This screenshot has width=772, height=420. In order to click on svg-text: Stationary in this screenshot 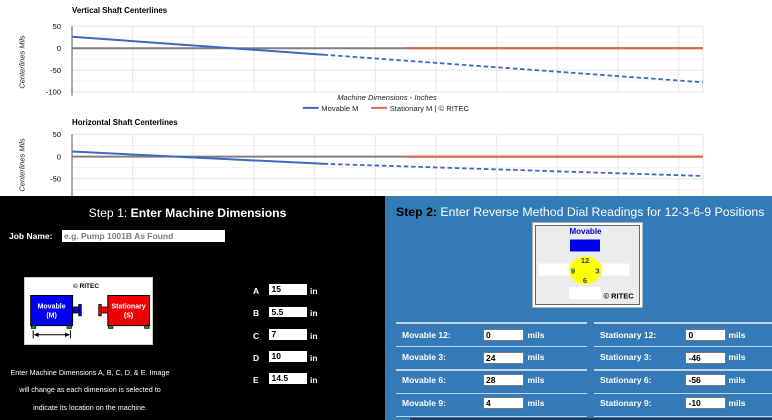, I will do `click(128, 307)`.